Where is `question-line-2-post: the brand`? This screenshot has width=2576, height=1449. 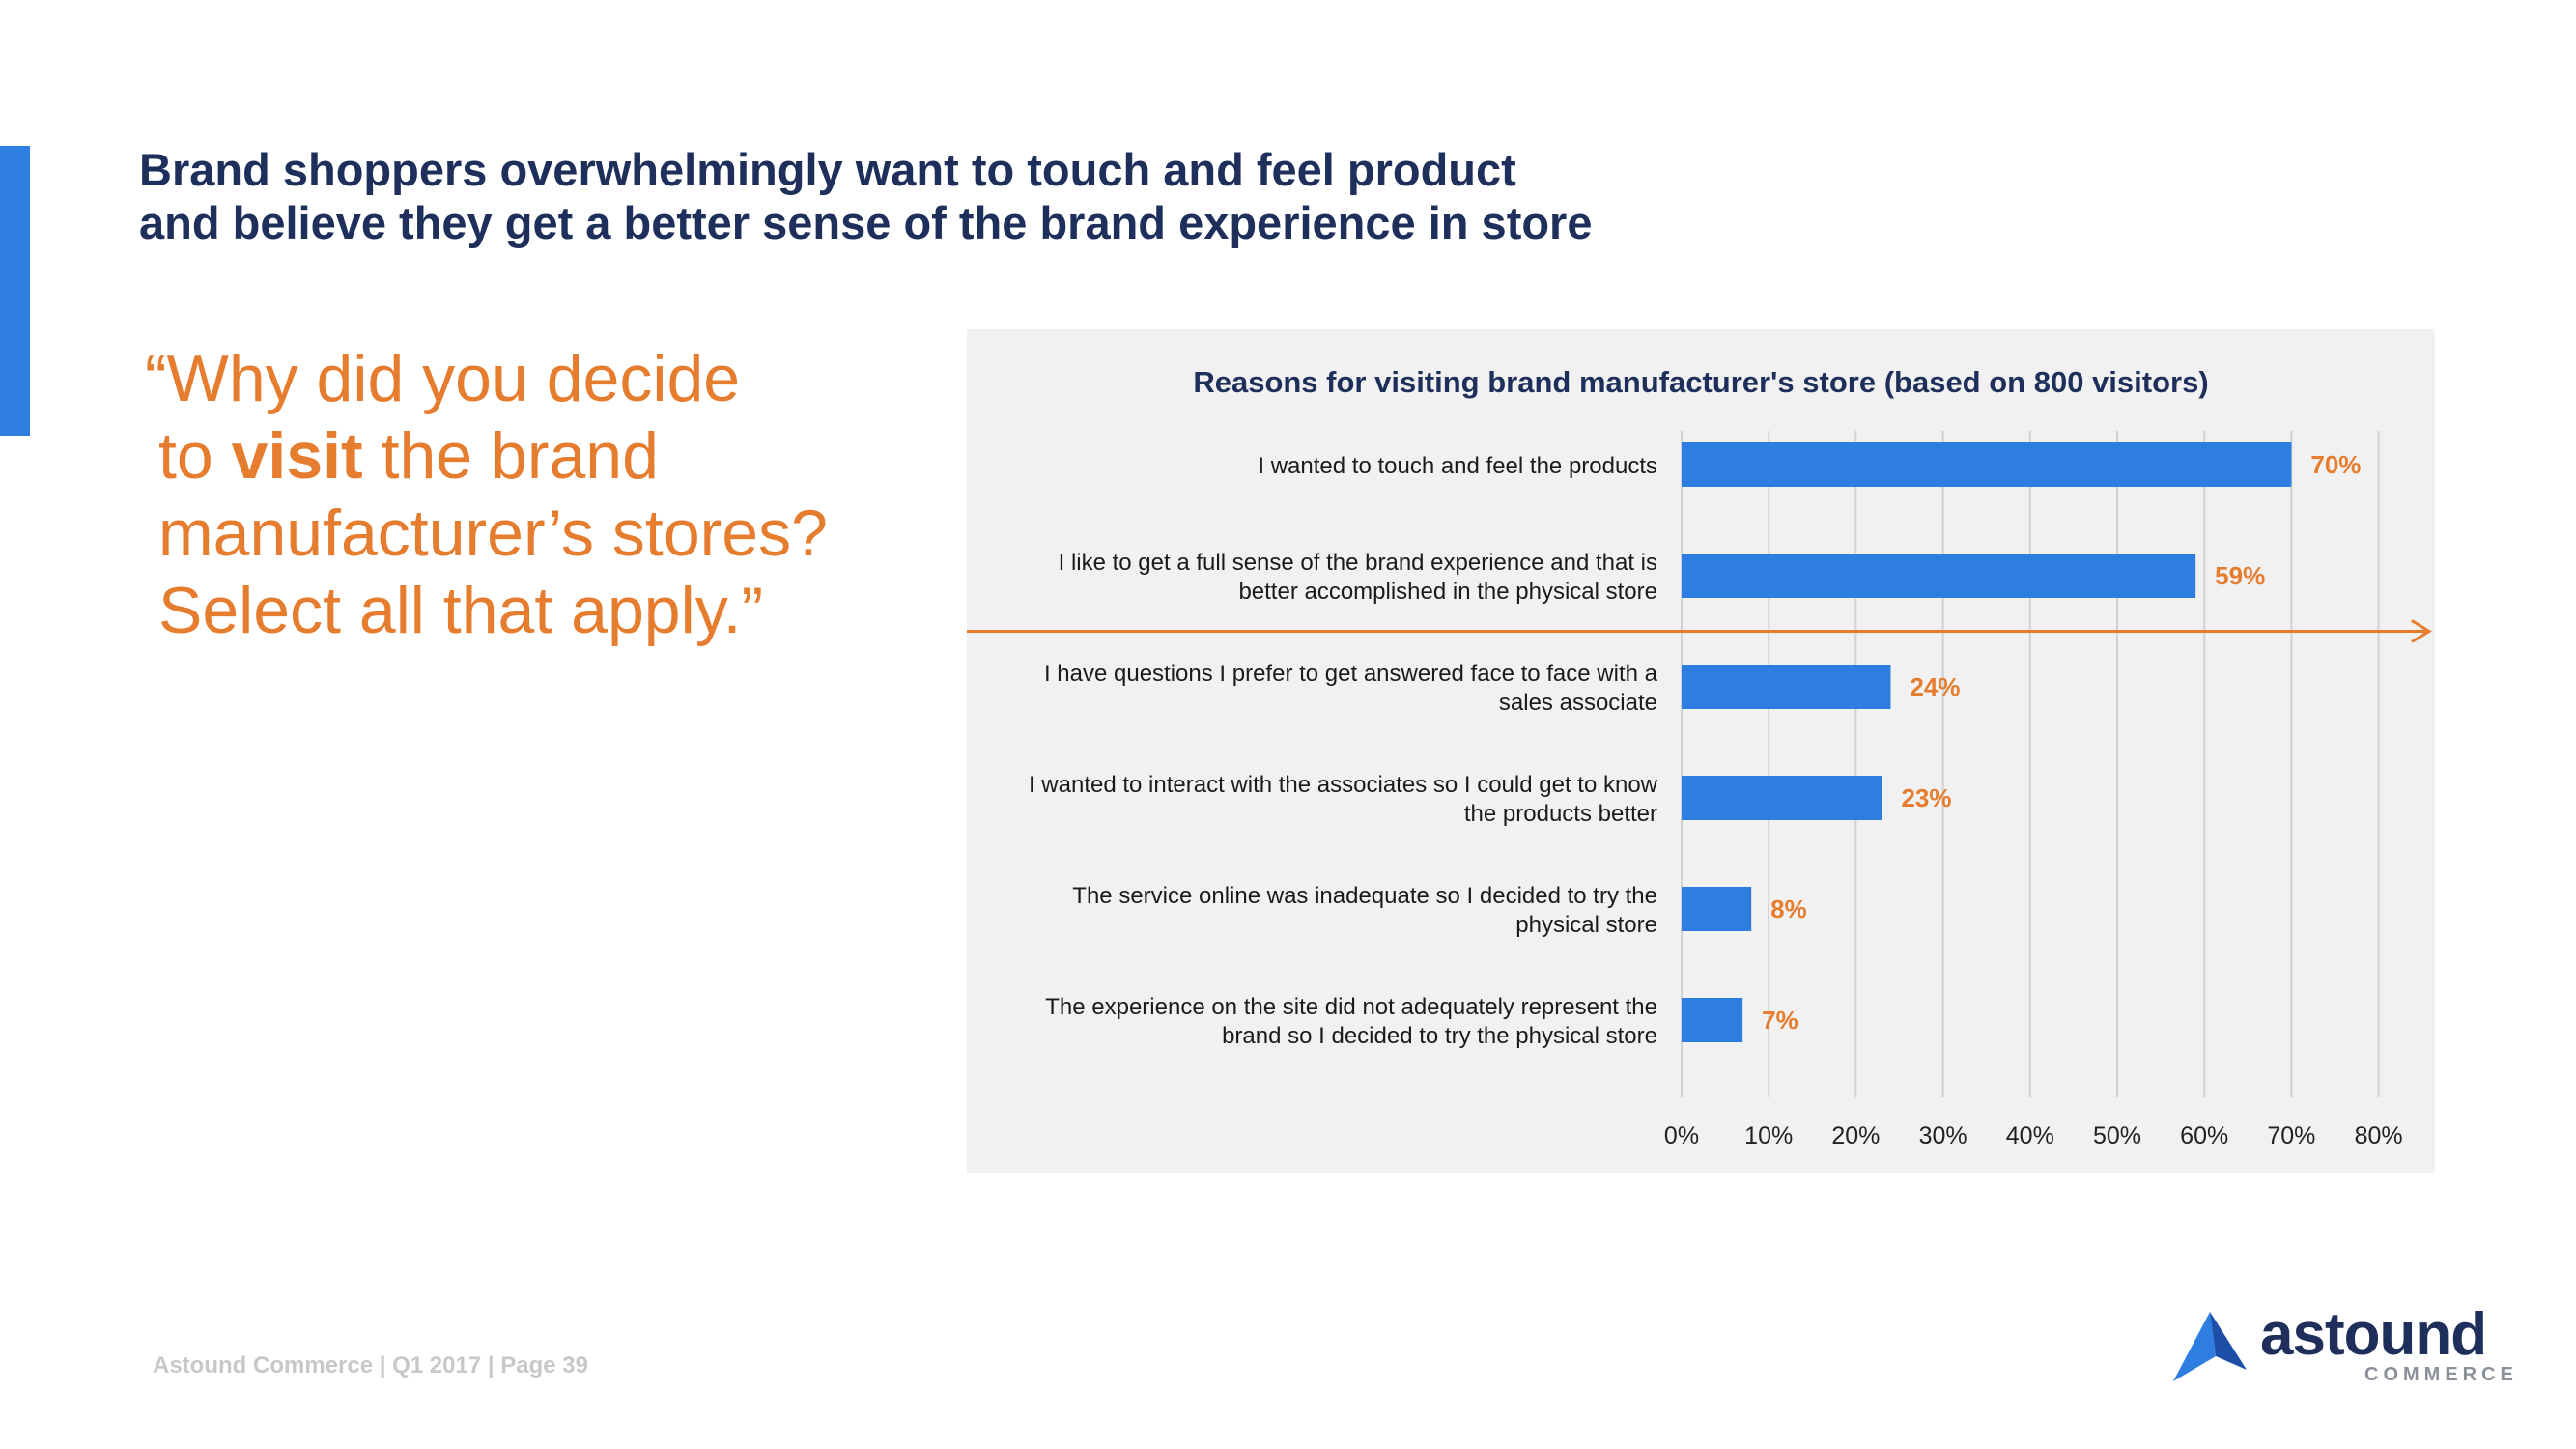 question-line-2-post: the brand is located at coordinates (510, 456).